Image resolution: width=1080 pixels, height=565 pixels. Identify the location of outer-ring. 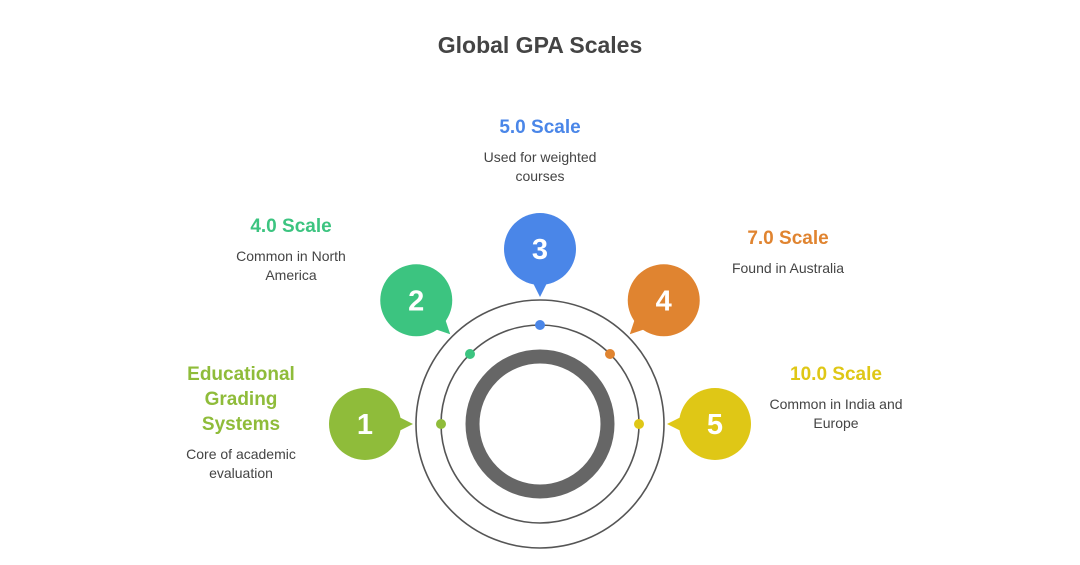
(540, 424).